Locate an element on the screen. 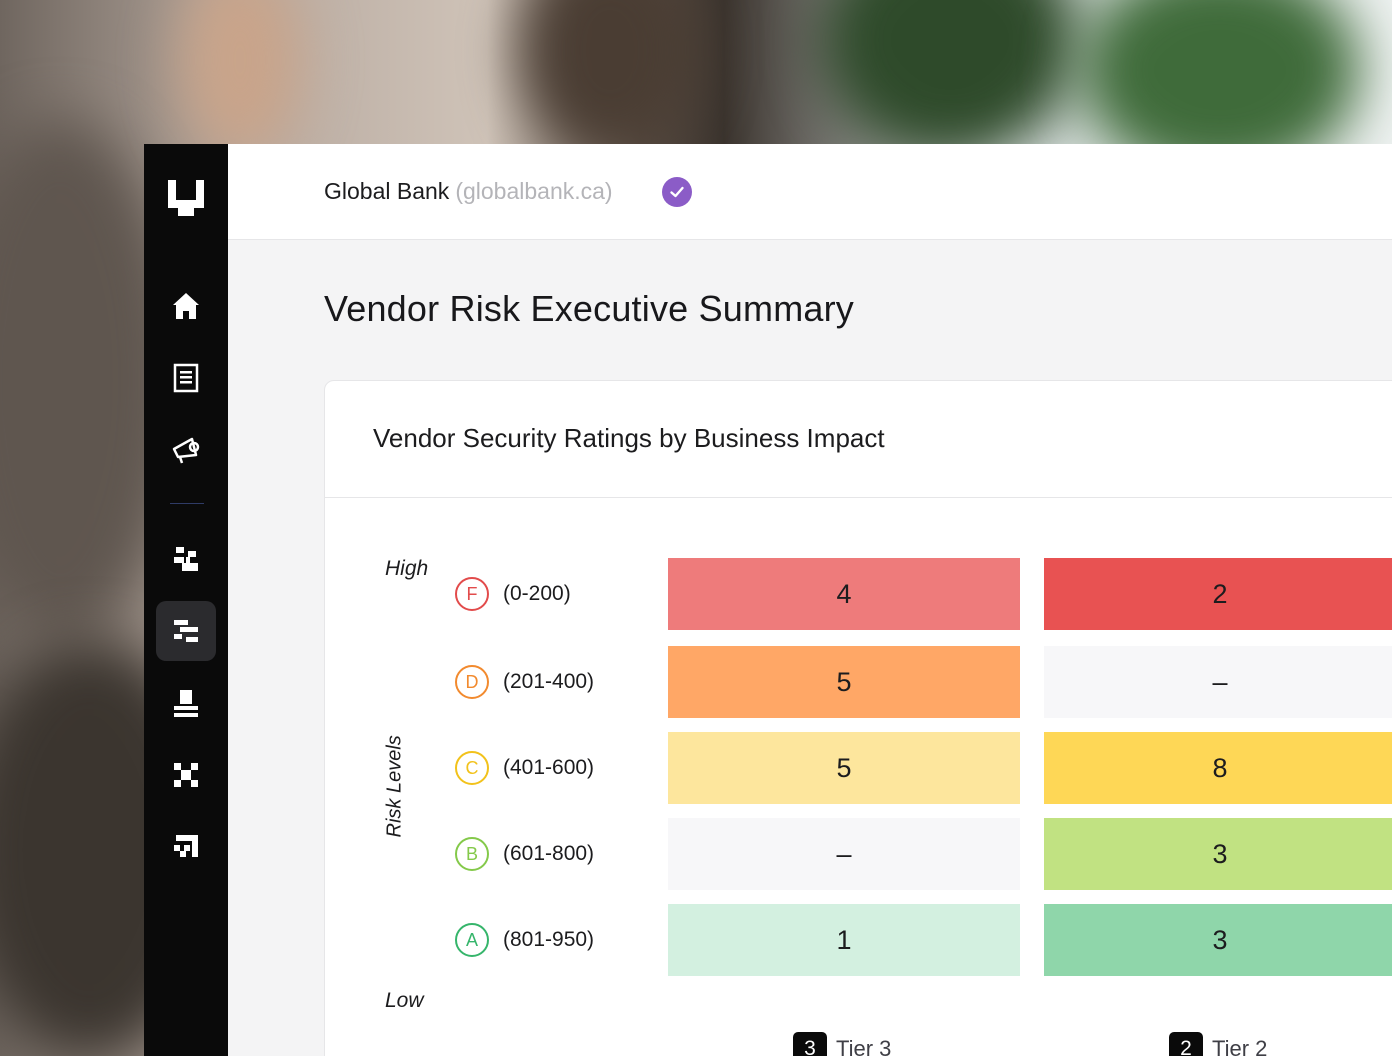  grade-row-d: D (201-400) is located at coordinates (524, 682).